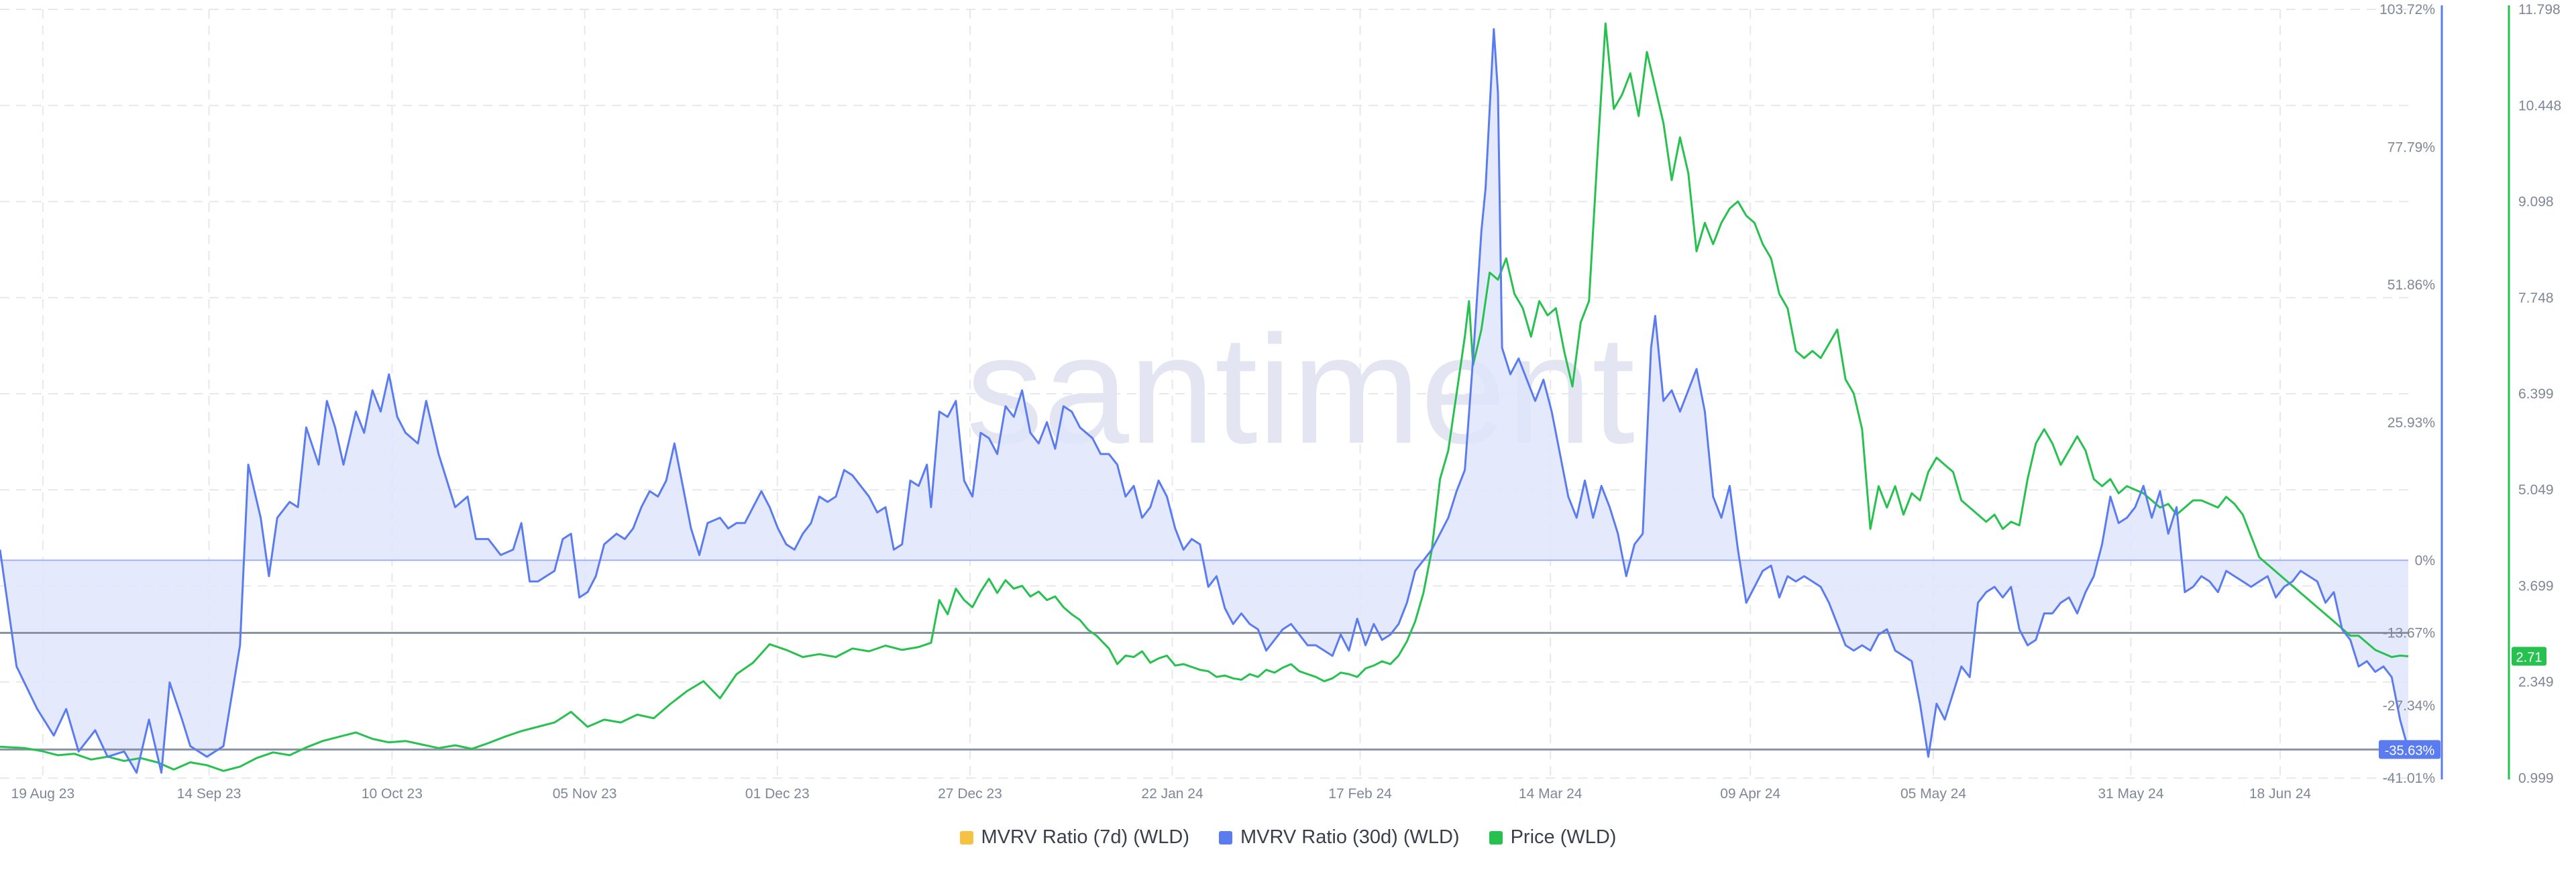 The width and height of the screenshot is (2576, 872). I want to click on x-tick-label: 01 Dec 23, so click(777, 794).